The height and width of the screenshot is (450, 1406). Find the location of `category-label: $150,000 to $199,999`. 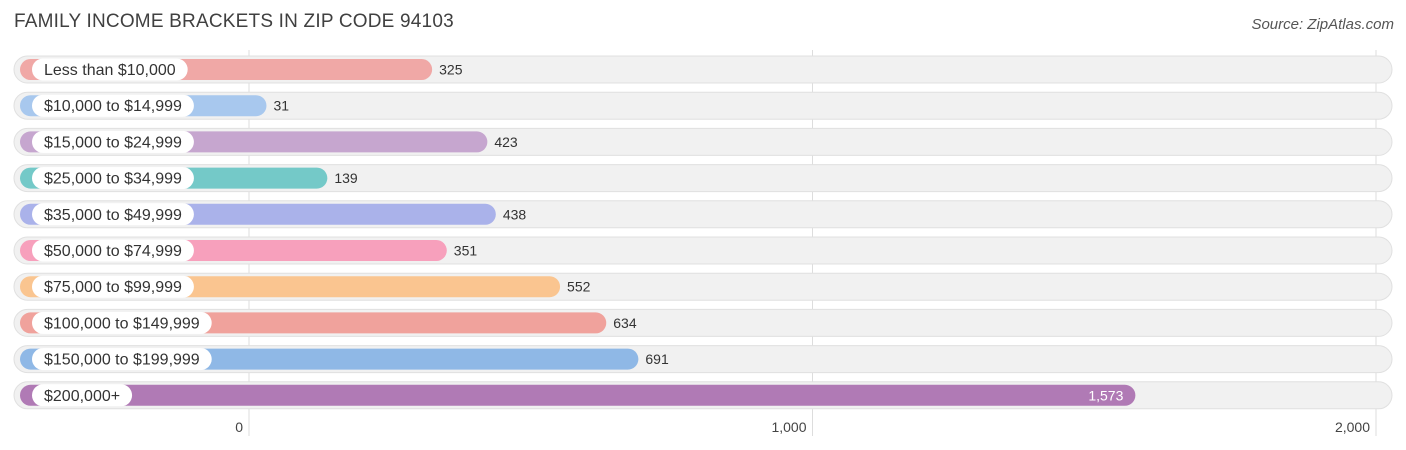

category-label: $150,000 to $199,999 is located at coordinates (122, 360).